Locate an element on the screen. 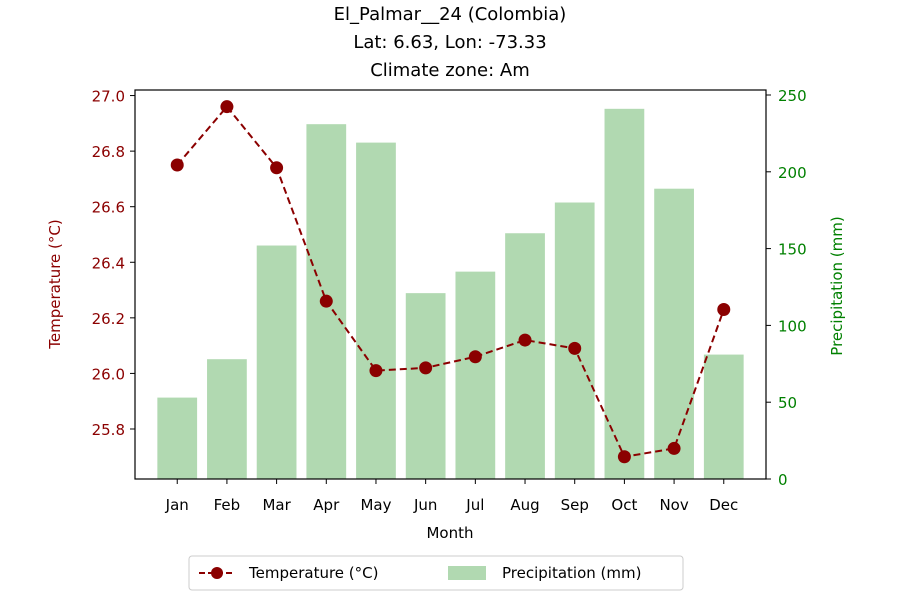  precipitation-axis: 0 50 100 150 200 250 is located at coordinates (786, 288).